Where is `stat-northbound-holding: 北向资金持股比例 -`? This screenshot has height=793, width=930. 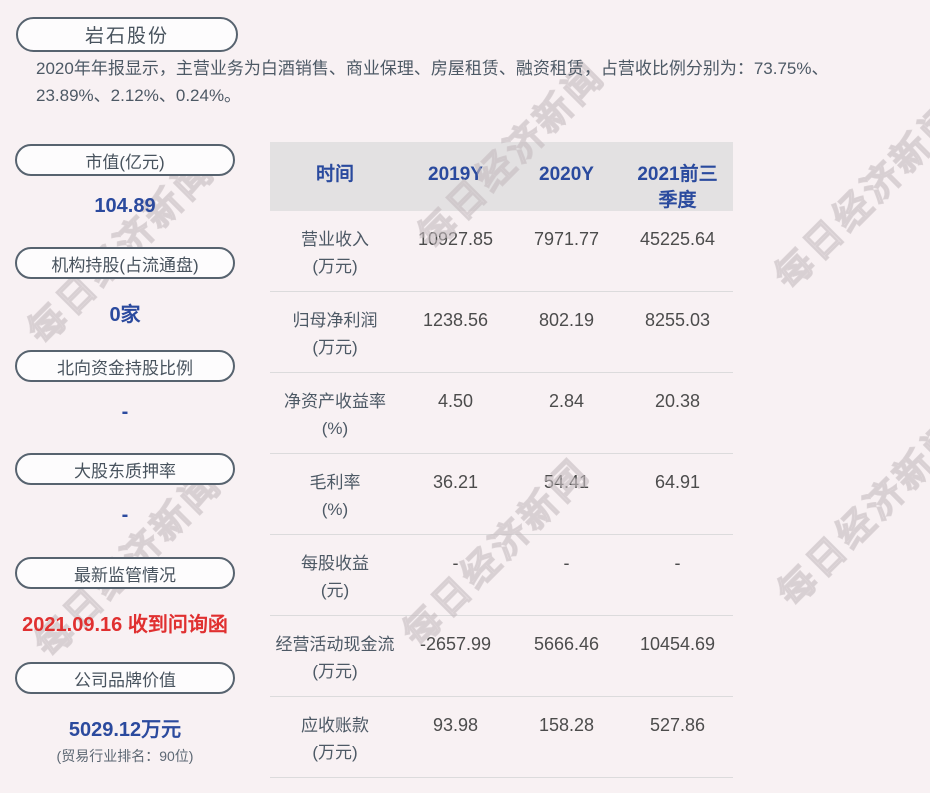 stat-northbound-holding: 北向资金持股比例 - is located at coordinates (125, 387).